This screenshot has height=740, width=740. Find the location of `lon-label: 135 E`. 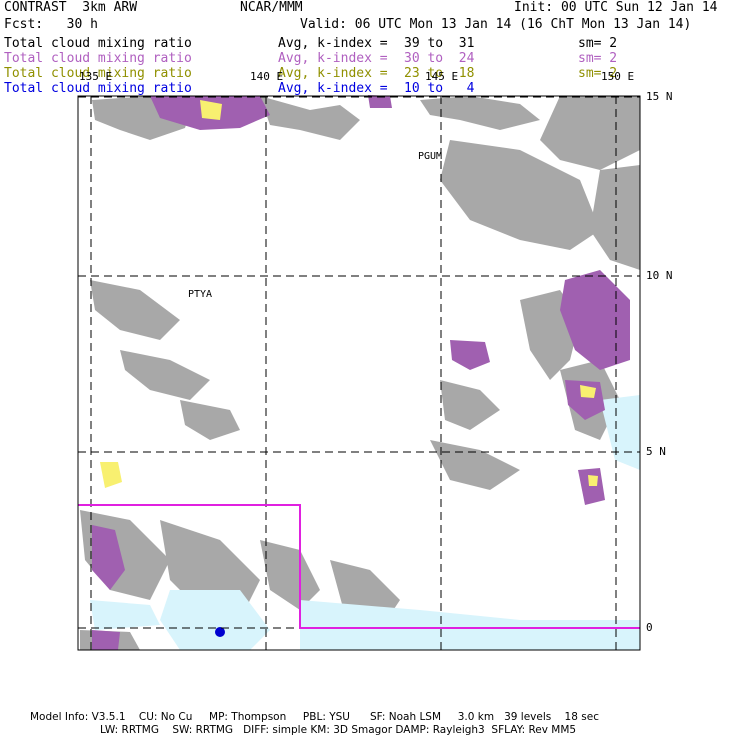

lon-label: 135 E is located at coordinates (96, 76).